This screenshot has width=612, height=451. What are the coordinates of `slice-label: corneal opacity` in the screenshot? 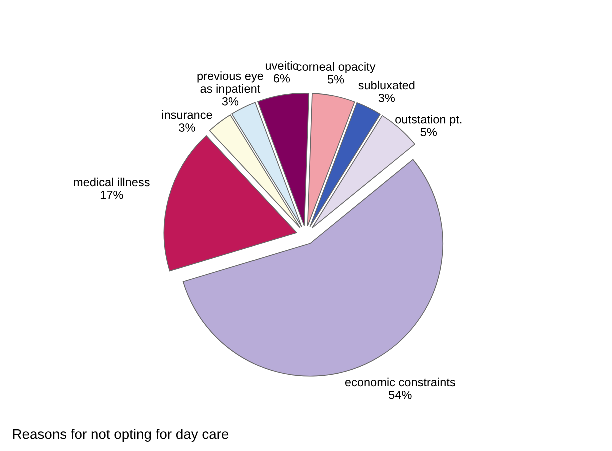 It's located at (336, 68).